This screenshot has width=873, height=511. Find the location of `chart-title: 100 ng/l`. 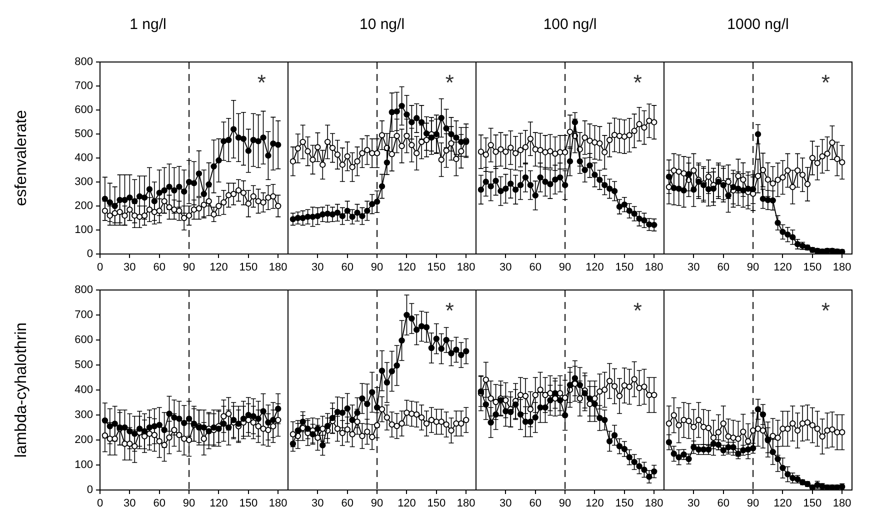

chart-title: 100 ng/l is located at coordinates (570, 25).